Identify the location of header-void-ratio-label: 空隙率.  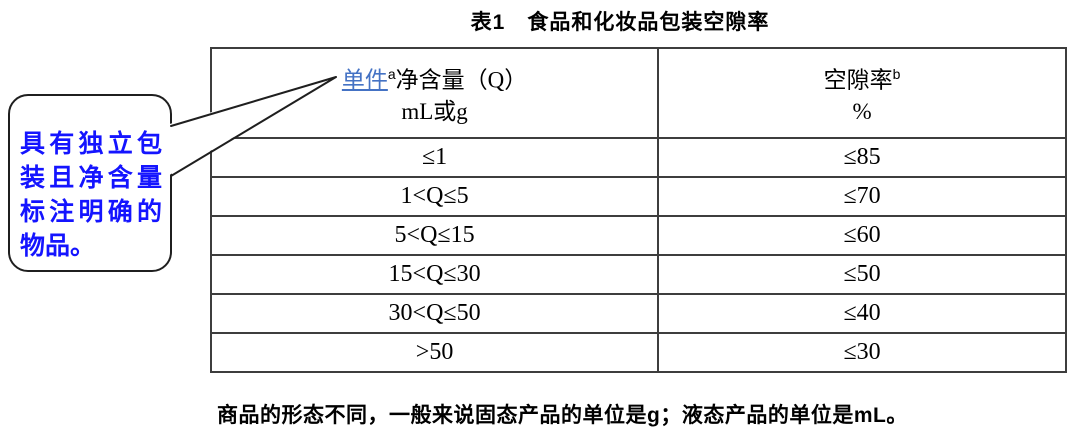
(858, 80).